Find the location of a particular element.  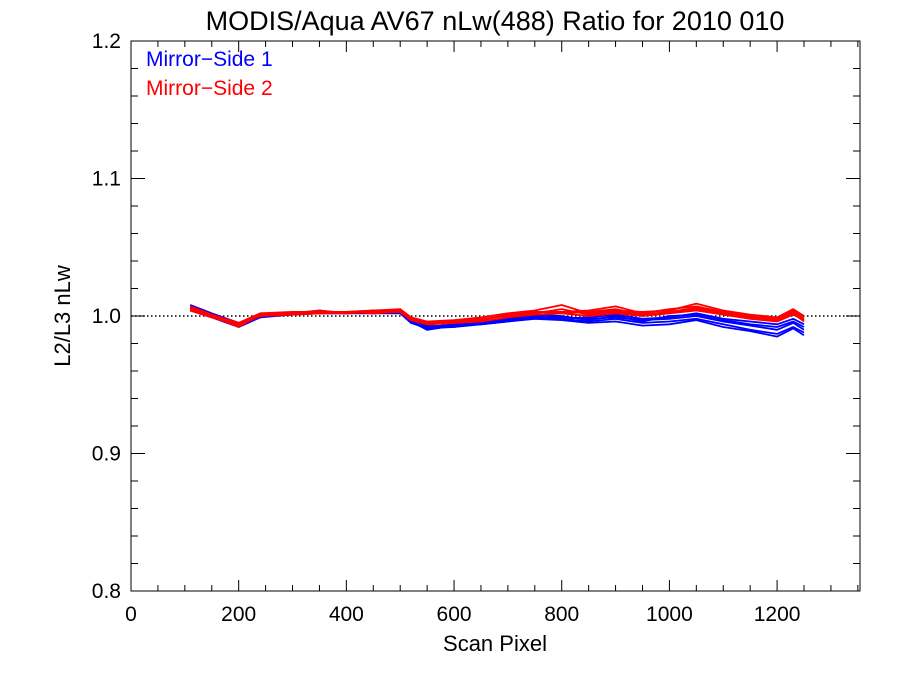

x-axis-label: Scan Pixel is located at coordinates (495, 643).